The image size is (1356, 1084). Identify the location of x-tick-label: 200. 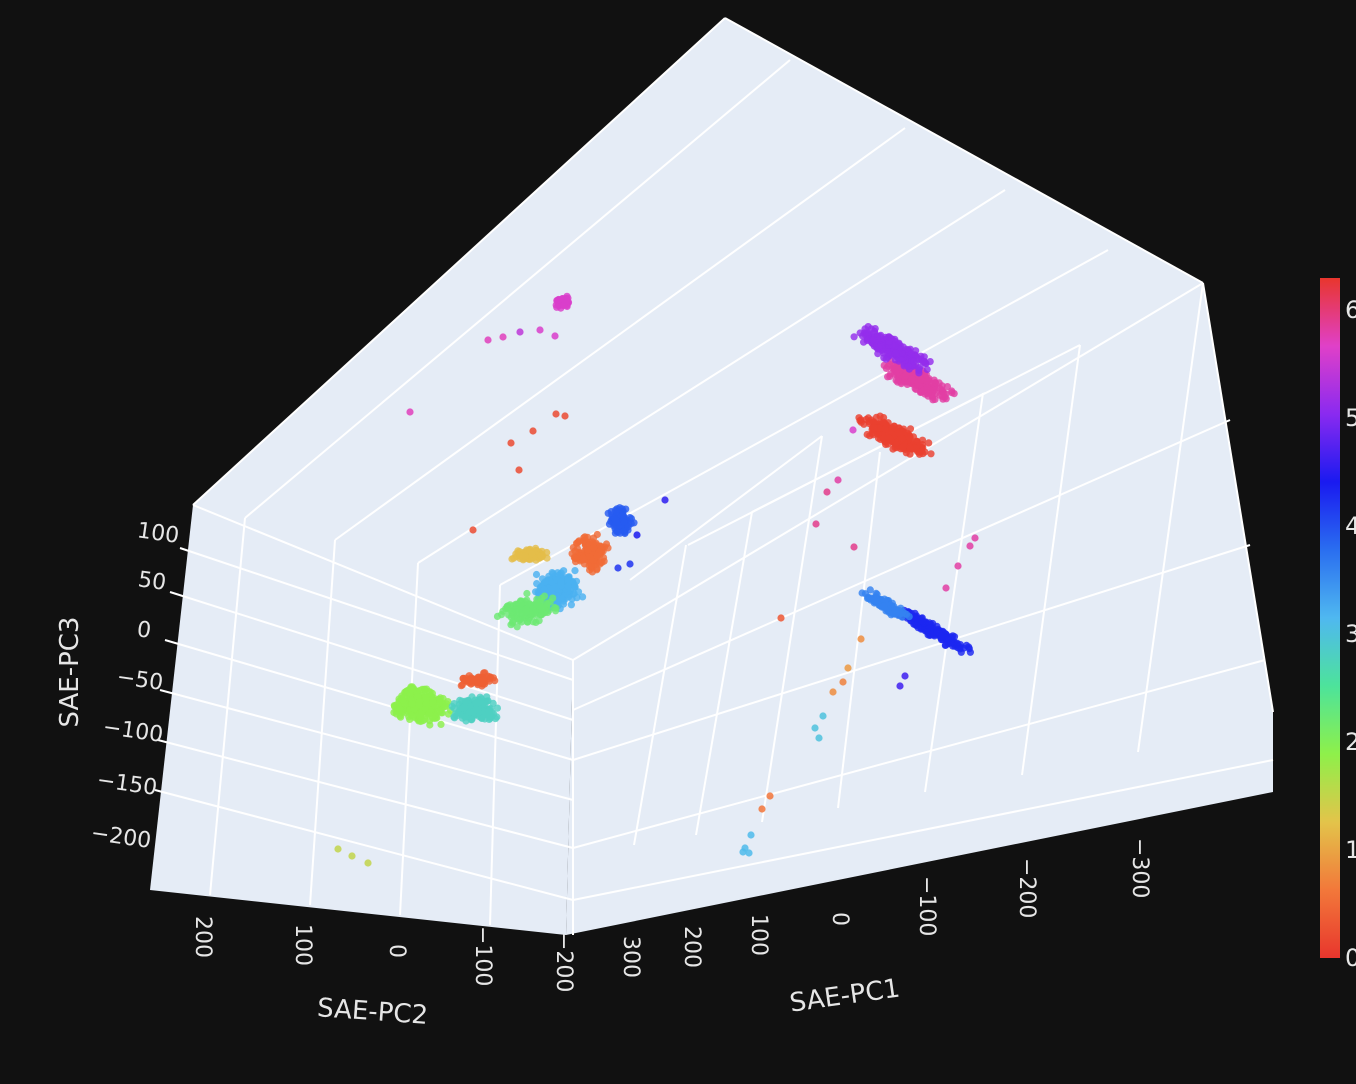
(691, 947).